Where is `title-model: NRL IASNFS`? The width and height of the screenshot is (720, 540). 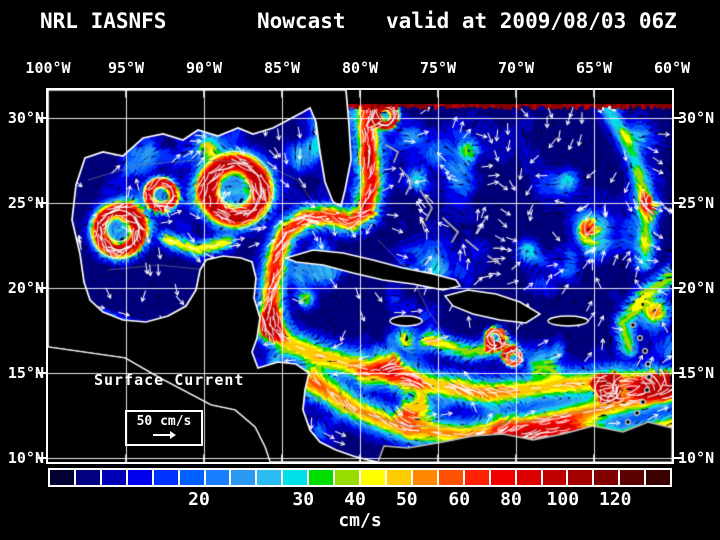
title-model: NRL IASNFS is located at coordinates (103, 21).